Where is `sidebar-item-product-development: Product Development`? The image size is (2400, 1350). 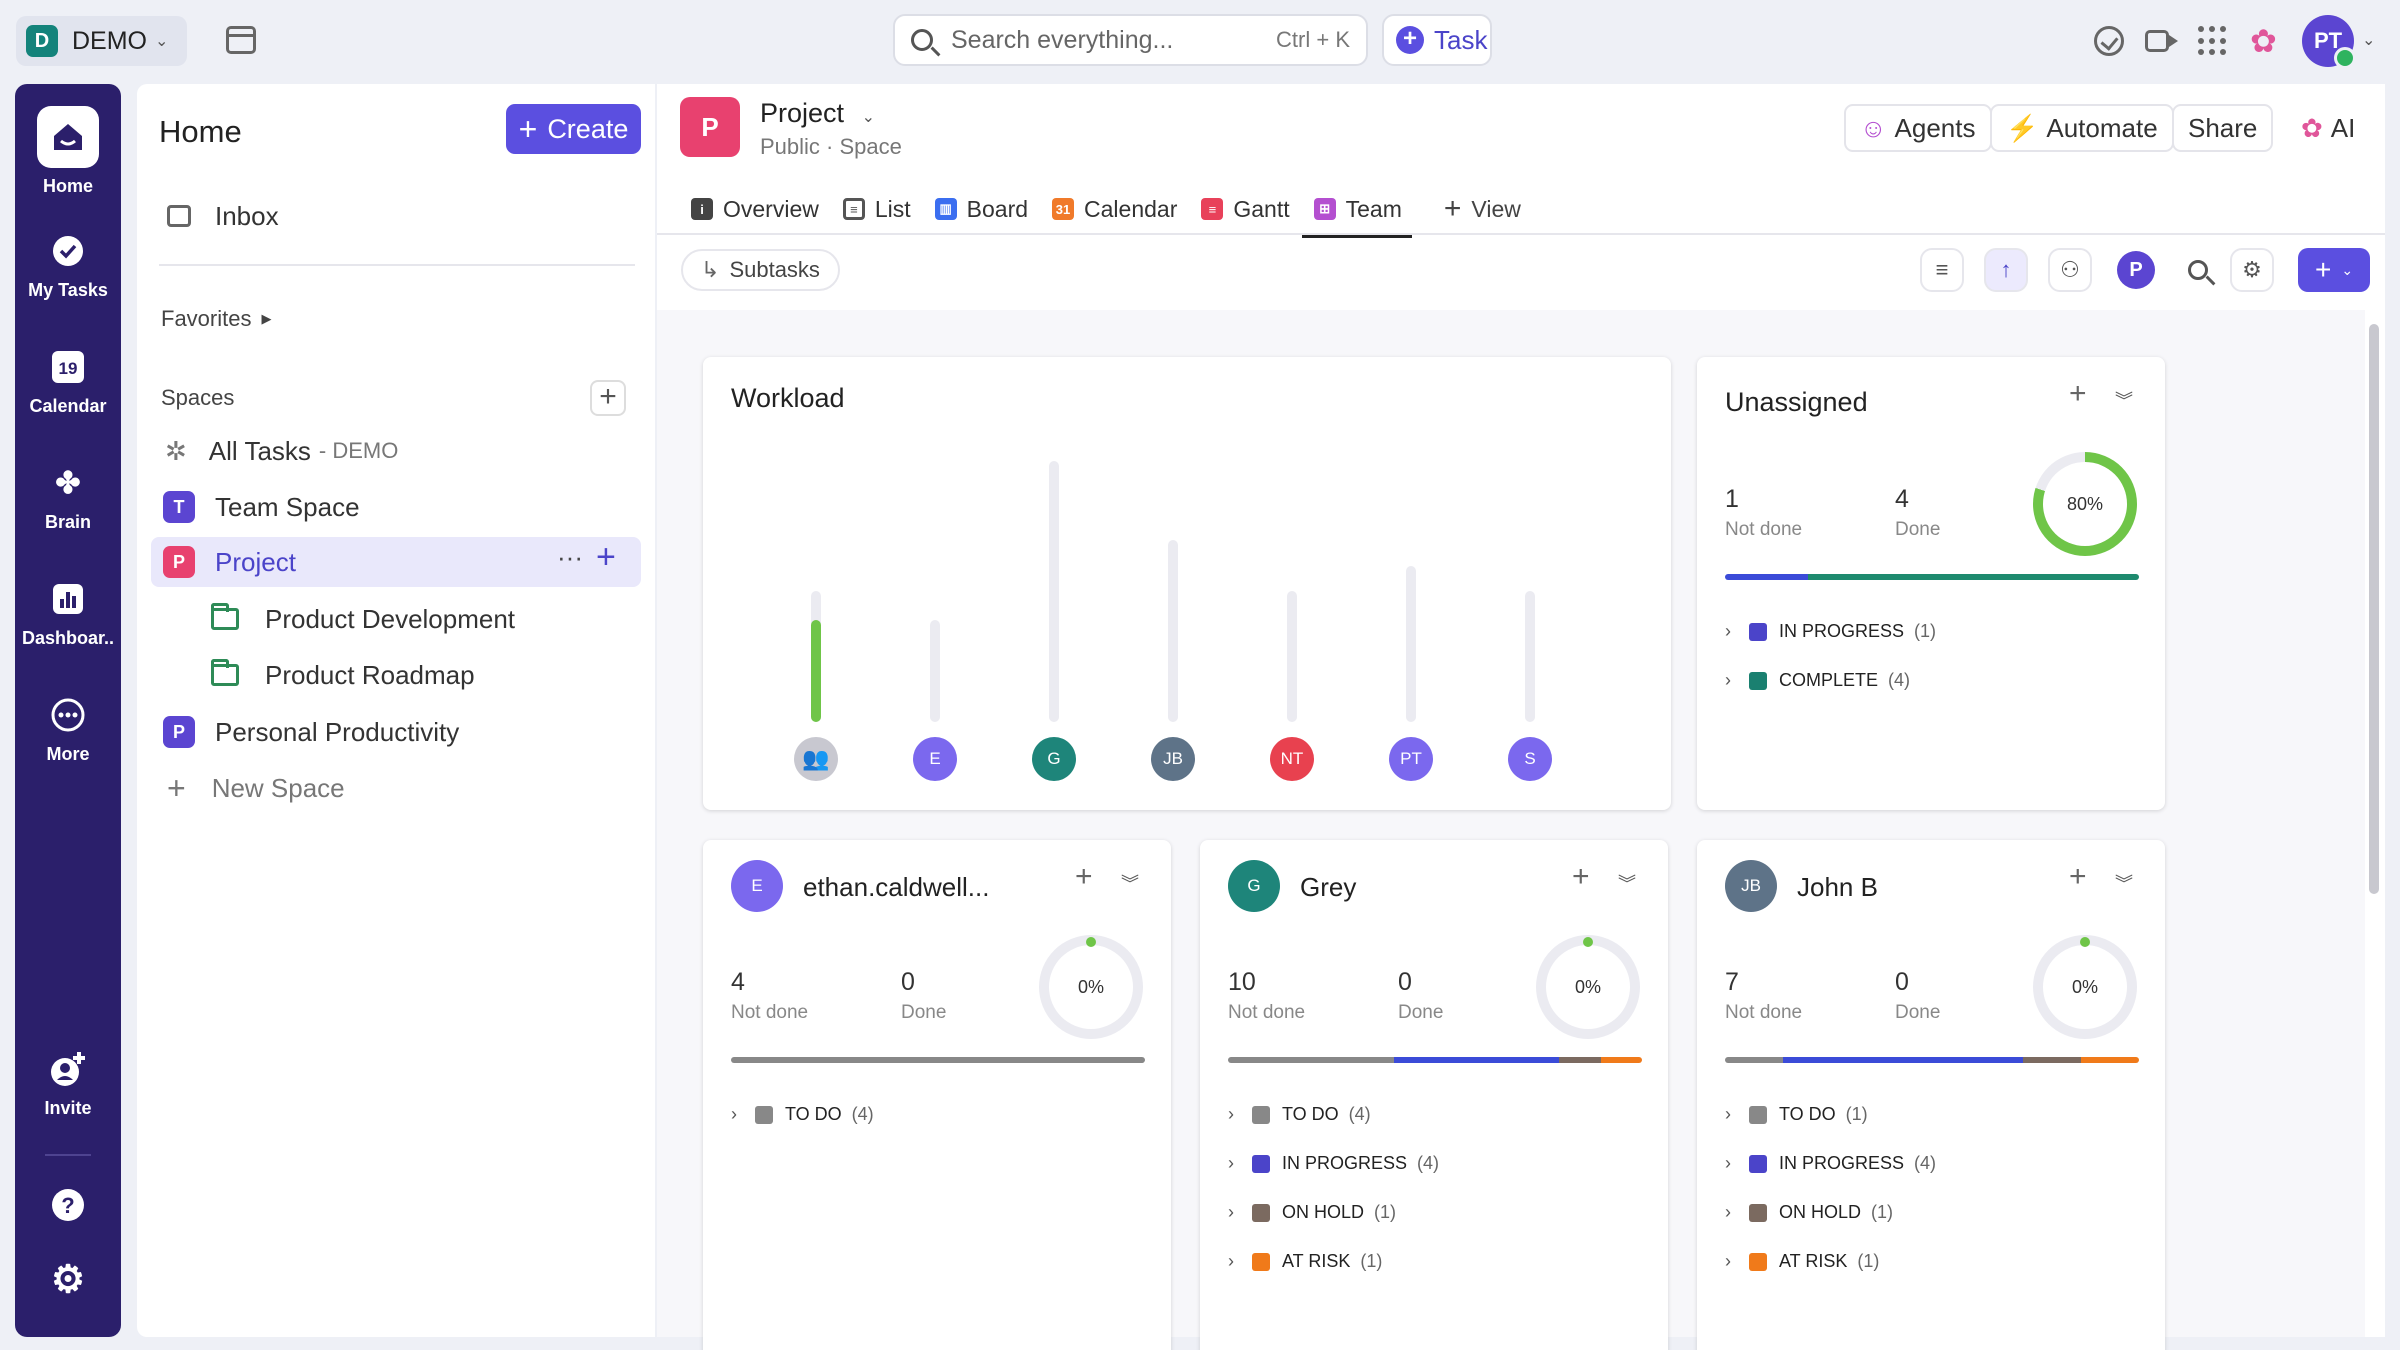 sidebar-item-product-development: Product Development is located at coordinates (363, 619).